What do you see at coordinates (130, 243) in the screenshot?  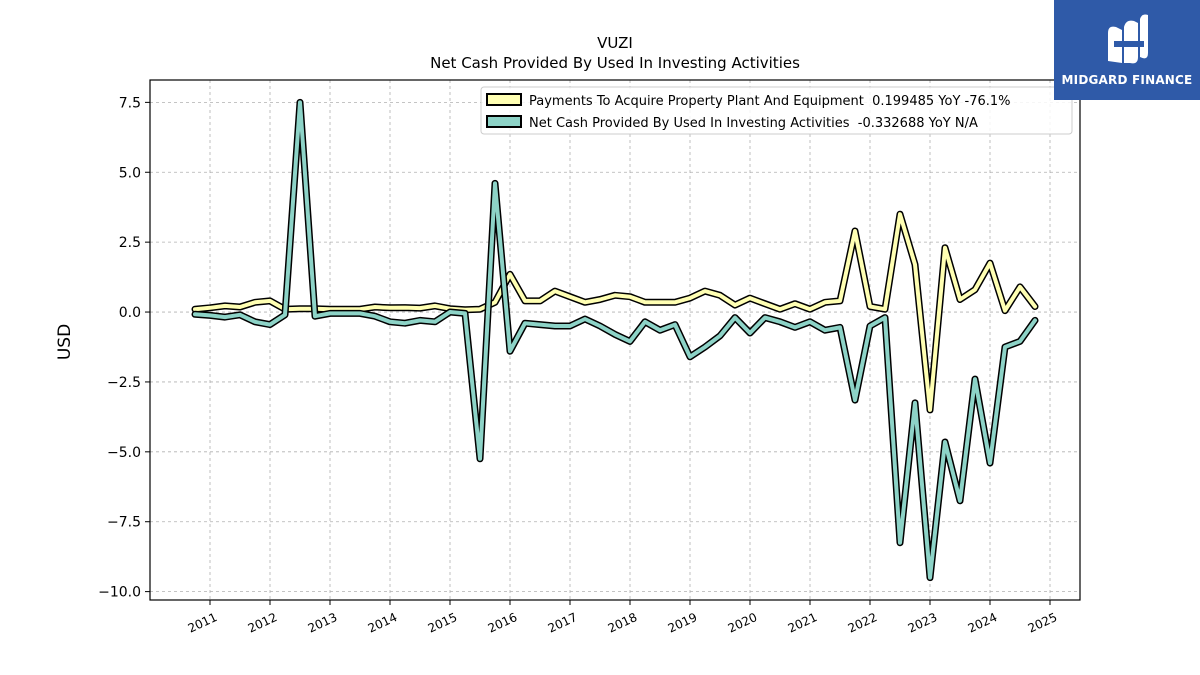 I see `y-tick-label: 2.5` at bounding box center [130, 243].